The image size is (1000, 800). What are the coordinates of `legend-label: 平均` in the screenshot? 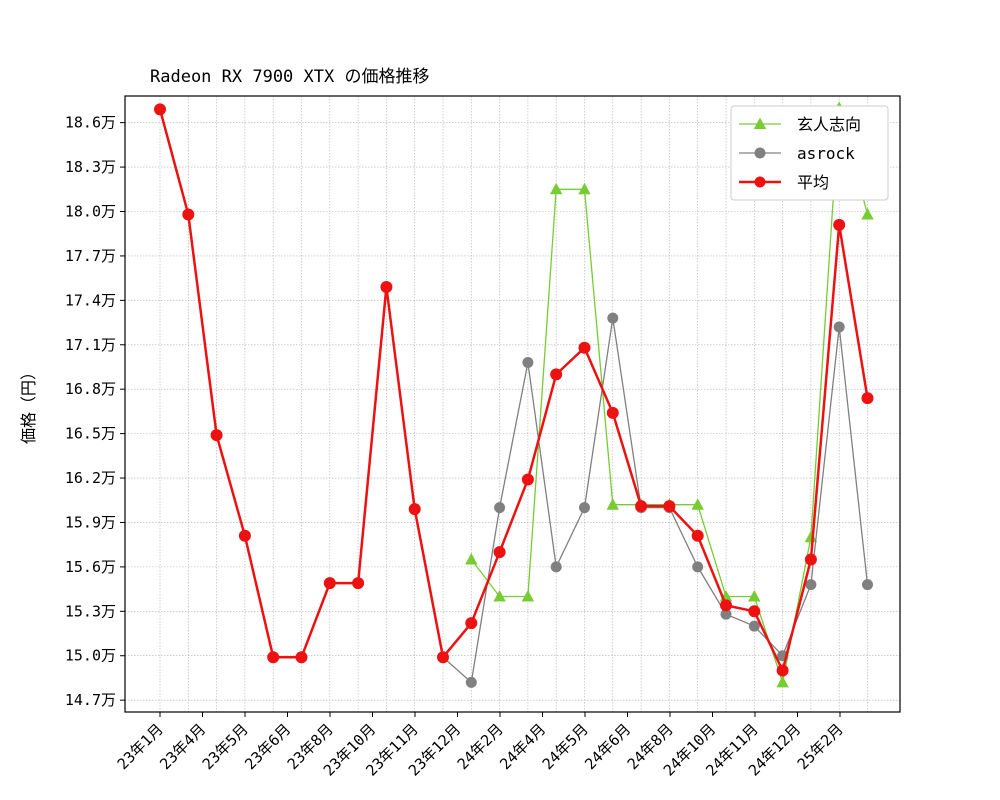 It's located at (813, 182).